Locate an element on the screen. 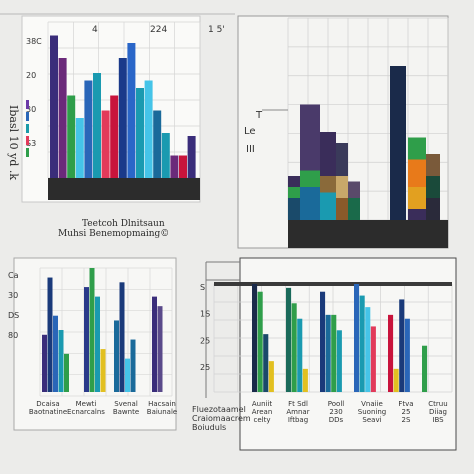 This screenshot has height=474, width=474. y-tick-label: 20 is located at coordinates (31, 75).